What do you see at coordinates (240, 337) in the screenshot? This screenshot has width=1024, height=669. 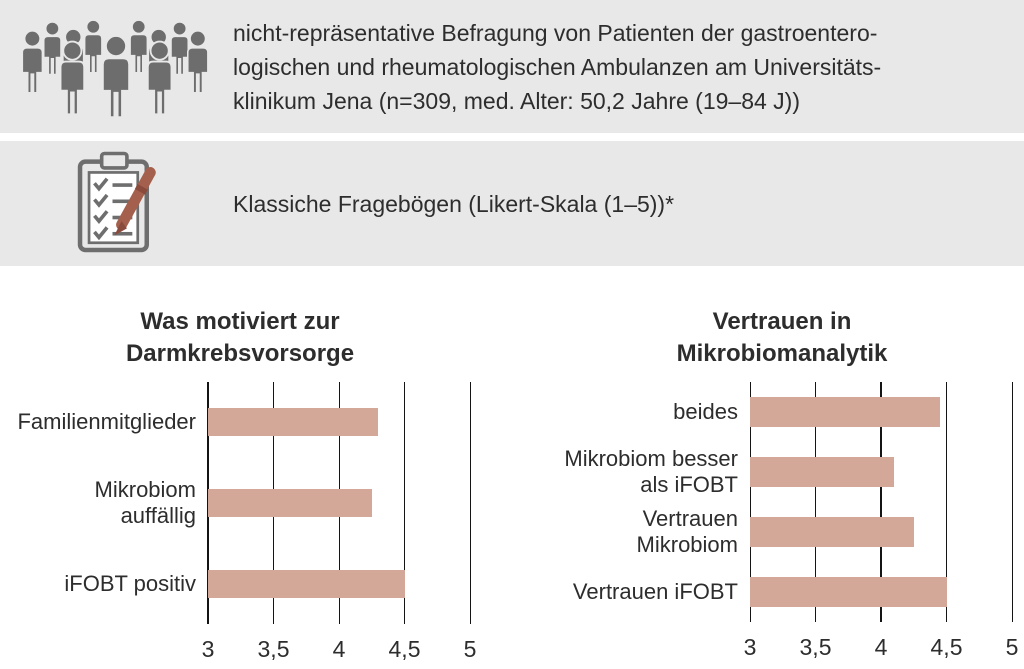 I see `chart-title: Was motiviert zur Darmkrebsvorsorge` at bounding box center [240, 337].